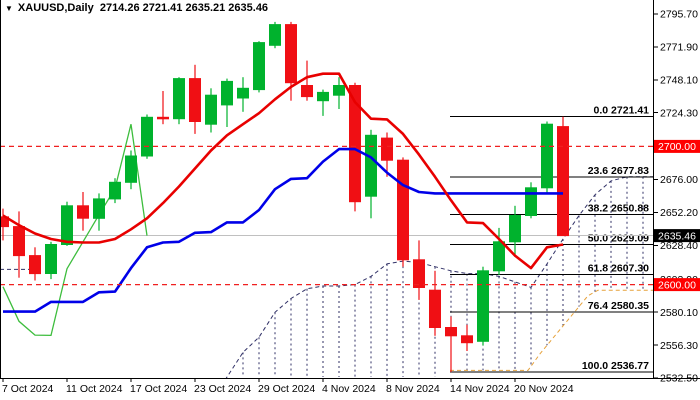 The image size is (700, 400). What do you see at coordinates (679, 81) in the screenshot?
I see `y-axis-tick-label: 2748.10` at bounding box center [679, 81].